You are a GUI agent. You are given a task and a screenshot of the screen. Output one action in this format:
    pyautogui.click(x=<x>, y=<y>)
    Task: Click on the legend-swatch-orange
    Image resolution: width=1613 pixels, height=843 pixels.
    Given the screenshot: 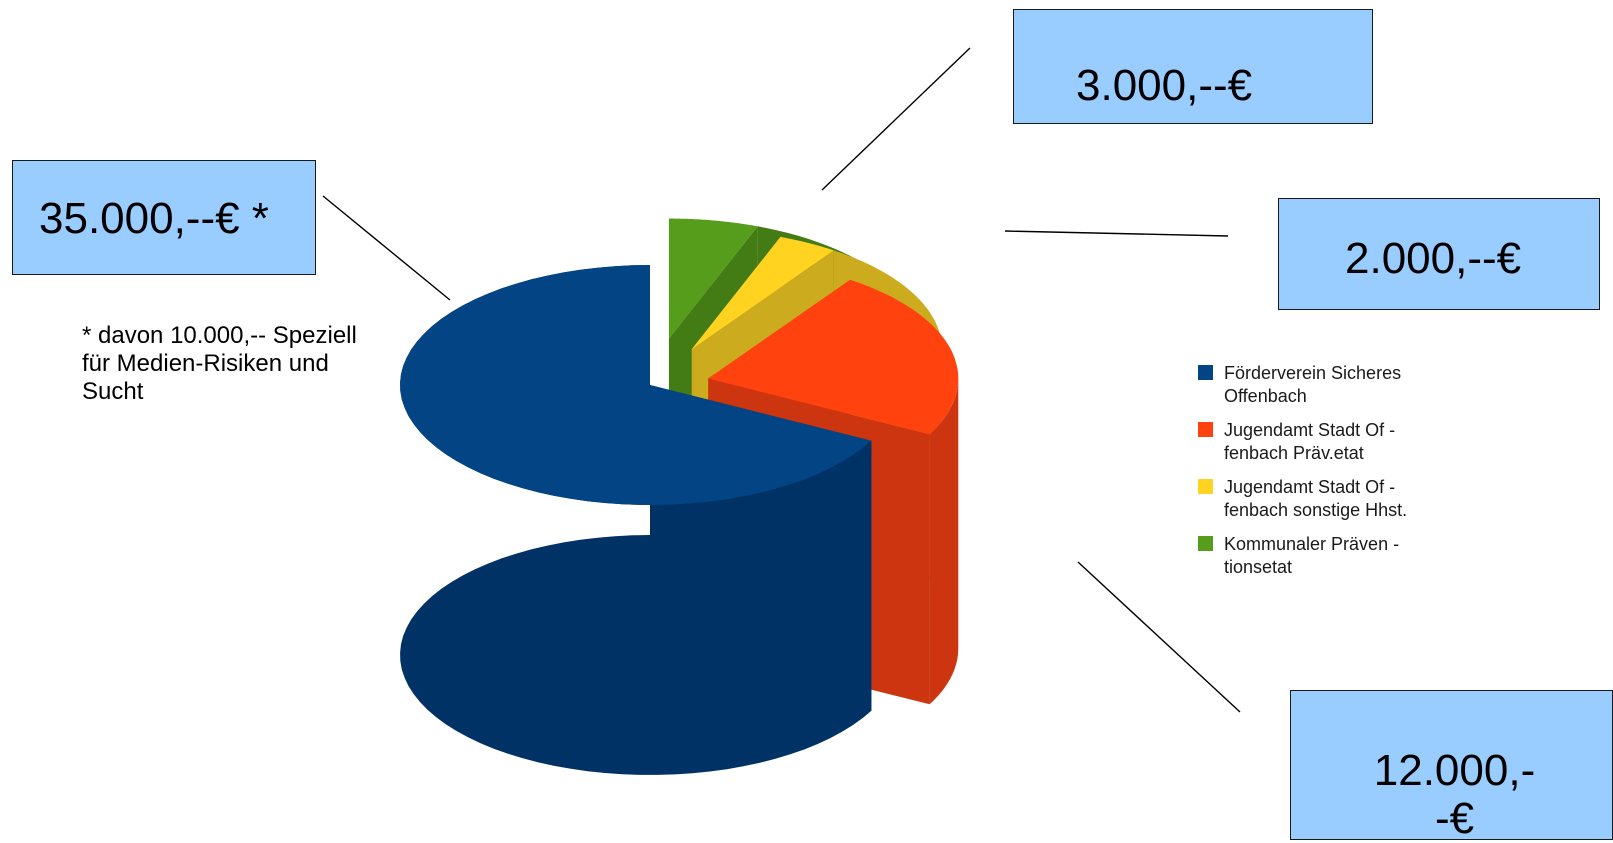 What is the action you would take?
    pyautogui.click(x=1205, y=429)
    